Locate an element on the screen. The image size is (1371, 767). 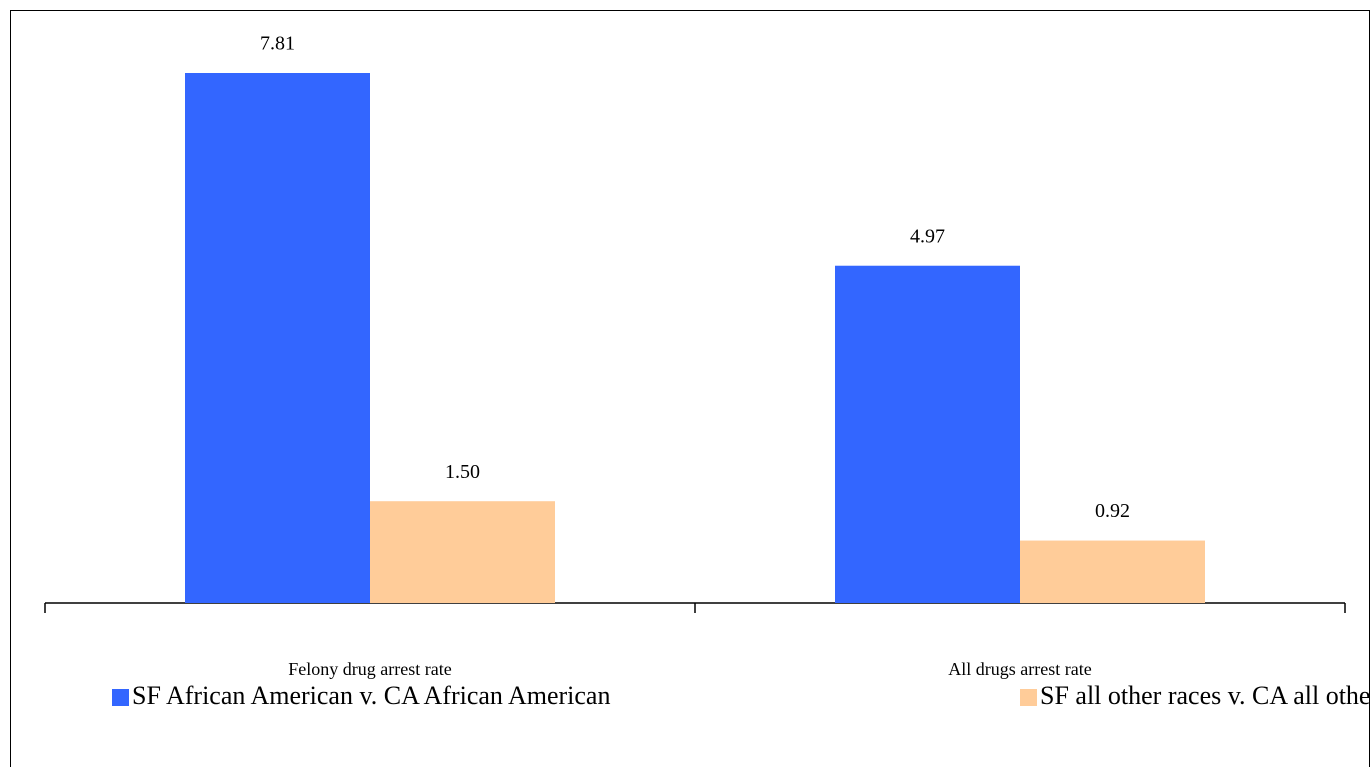
legend-label: SF all other races v. CA all other races is located at coordinates (1205, 695).